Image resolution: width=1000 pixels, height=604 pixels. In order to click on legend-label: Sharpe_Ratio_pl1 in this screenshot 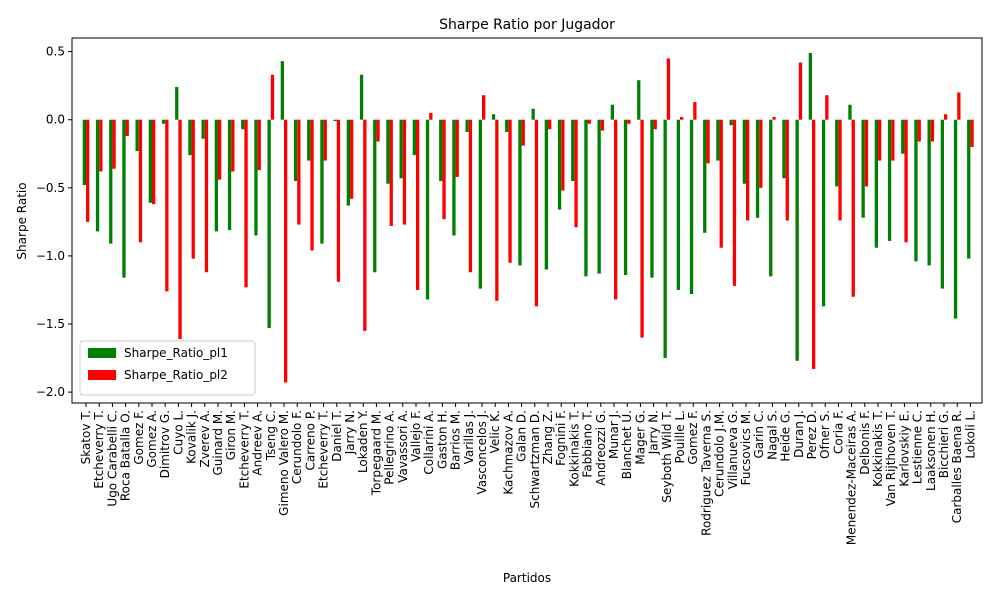, I will do `click(176, 353)`.